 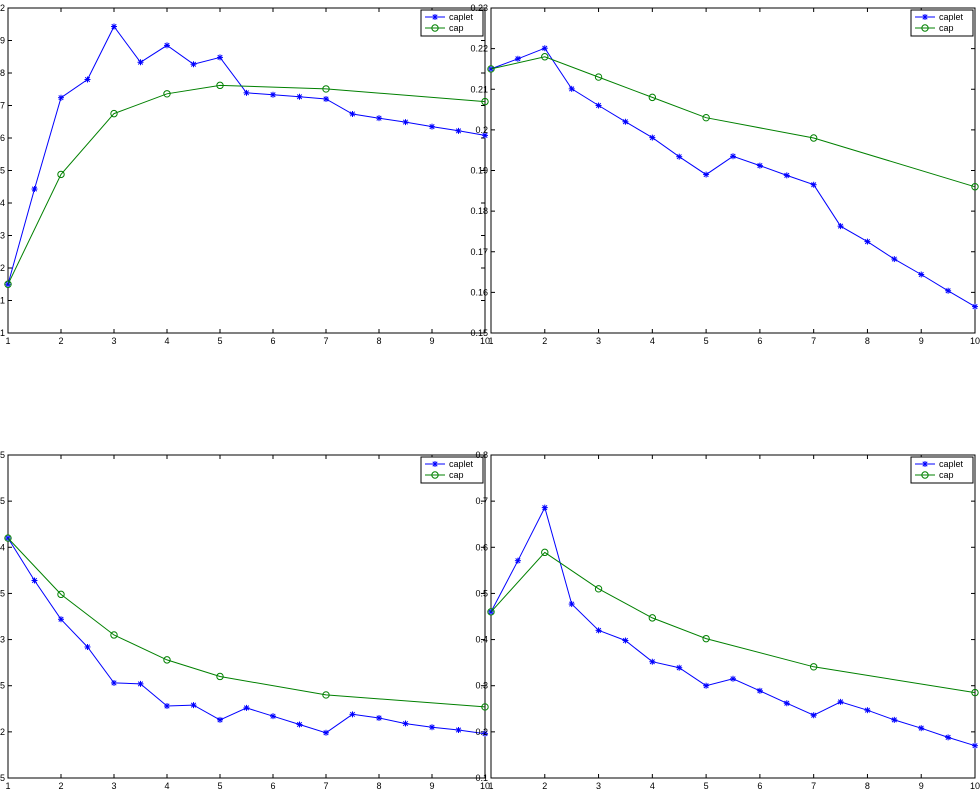 What do you see at coordinates (456, 475) in the screenshot?
I see `legend-label: cap` at bounding box center [456, 475].